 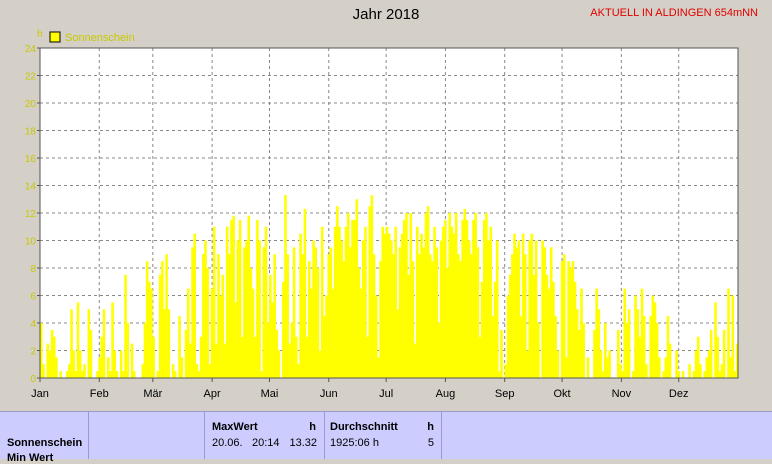 What do you see at coordinates (227, 443) in the screenshot?
I see `maxwert-date: 20.06.` at bounding box center [227, 443].